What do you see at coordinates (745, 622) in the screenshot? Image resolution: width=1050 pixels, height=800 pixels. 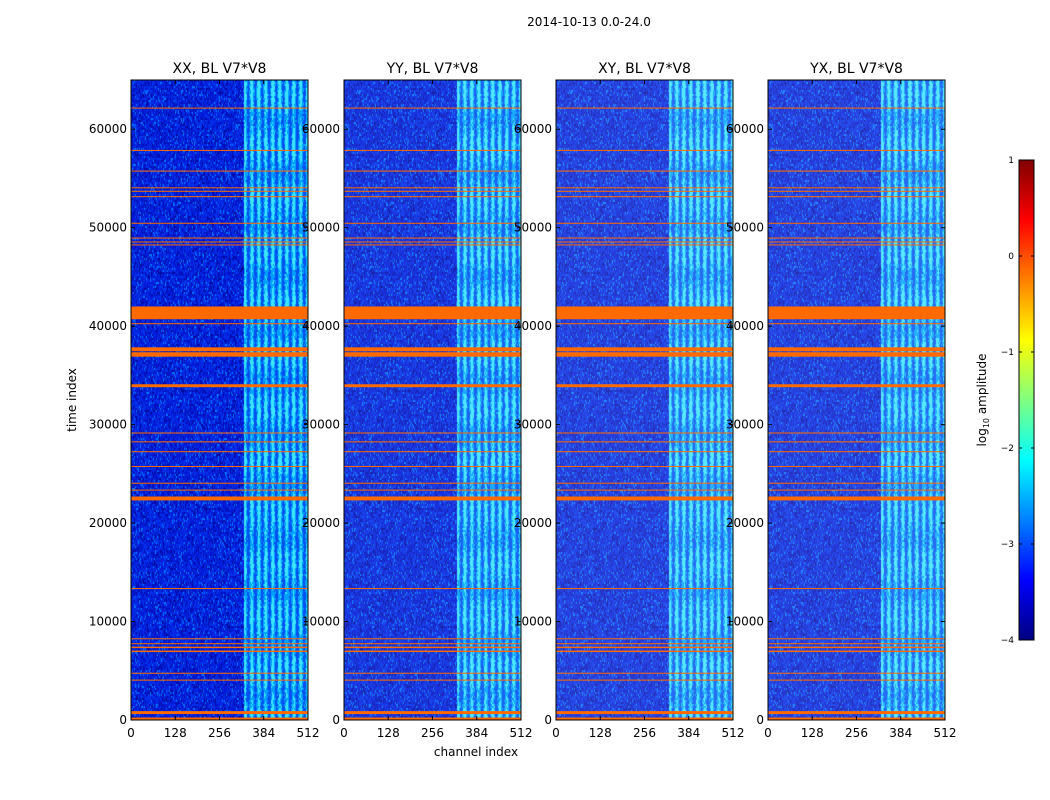 I see `y-tick-label: 10000` at bounding box center [745, 622].